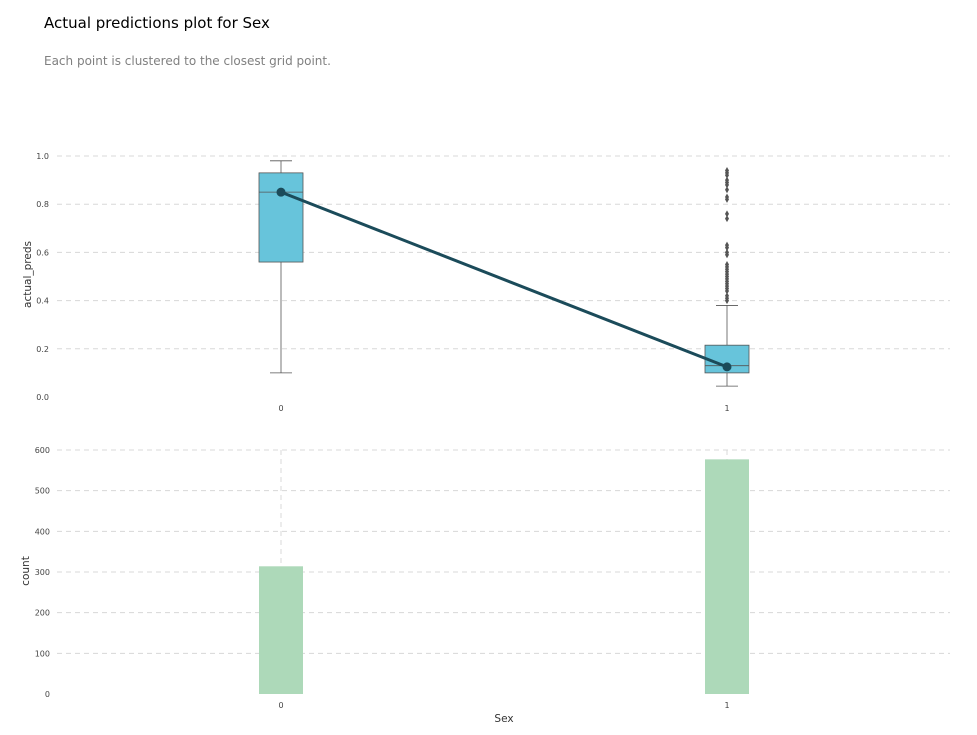  What do you see at coordinates (42, 349) in the screenshot?
I see `y-tick-label: 0.2` at bounding box center [42, 349].